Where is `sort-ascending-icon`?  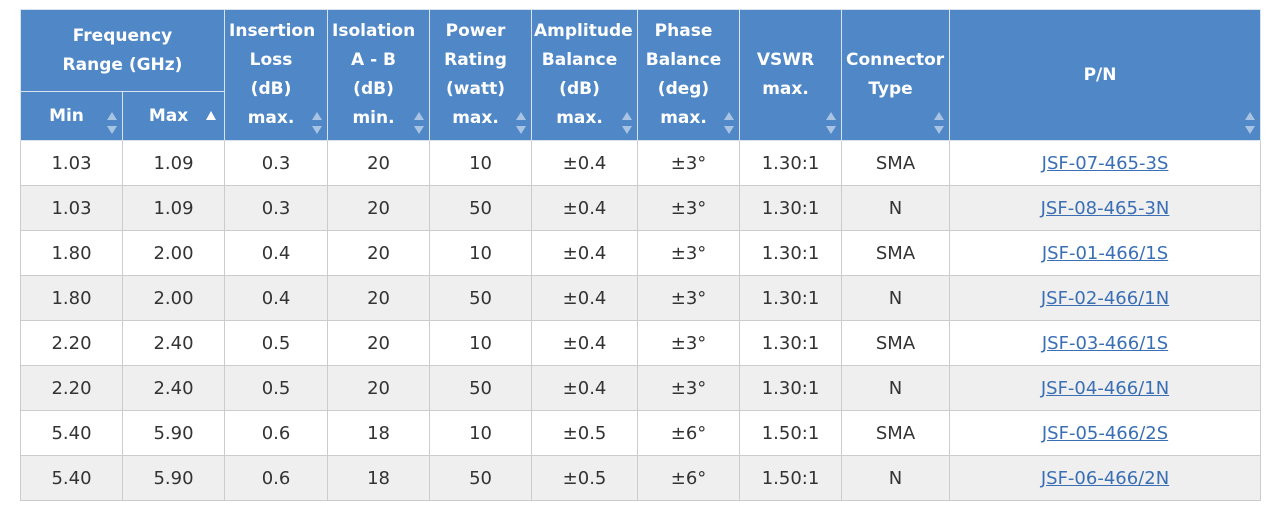
sort-ascending-icon is located at coordinates (211, 115).